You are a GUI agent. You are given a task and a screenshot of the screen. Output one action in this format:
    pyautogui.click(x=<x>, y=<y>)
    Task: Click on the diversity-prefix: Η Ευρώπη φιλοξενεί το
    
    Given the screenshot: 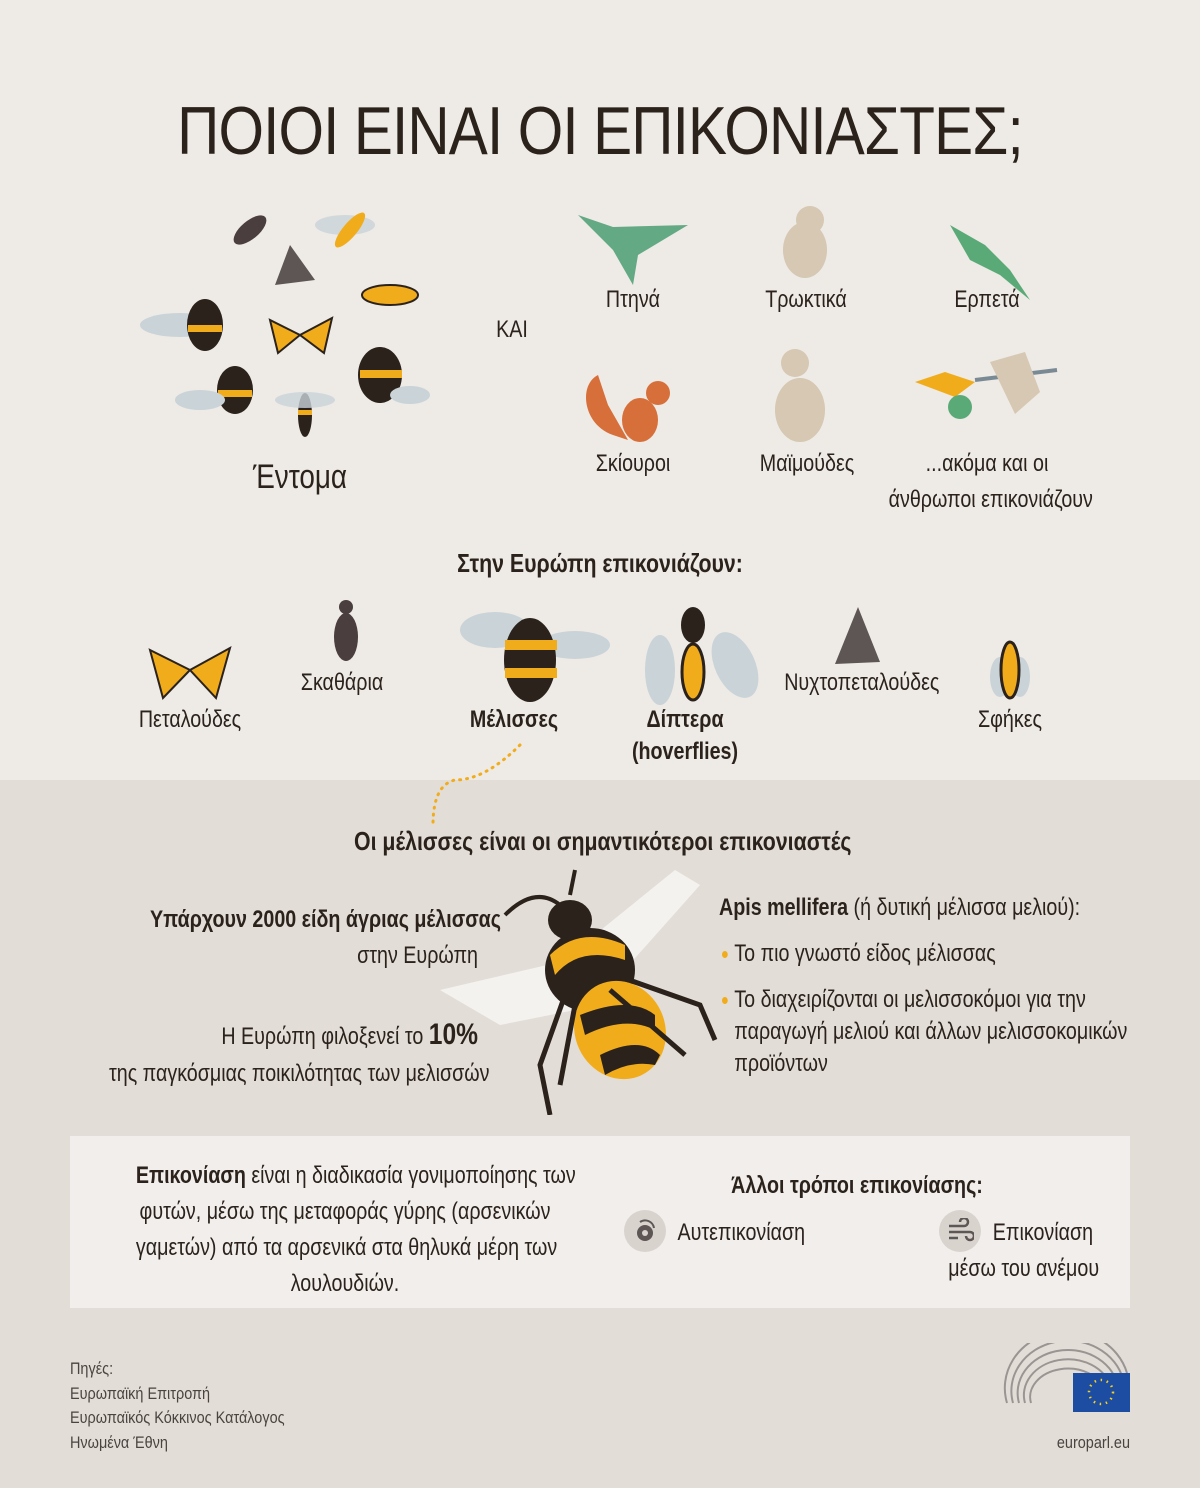 What is the action you would take?
    pyautogui.click(x=325, y=1036)
    